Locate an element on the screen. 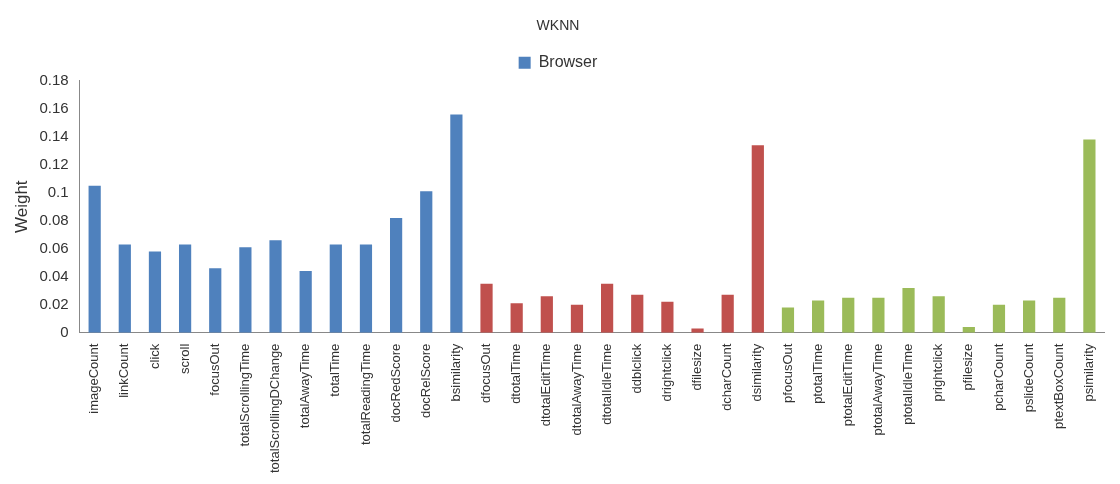  x-tick-label: ptotalTime is located at coordinates (817, 373).